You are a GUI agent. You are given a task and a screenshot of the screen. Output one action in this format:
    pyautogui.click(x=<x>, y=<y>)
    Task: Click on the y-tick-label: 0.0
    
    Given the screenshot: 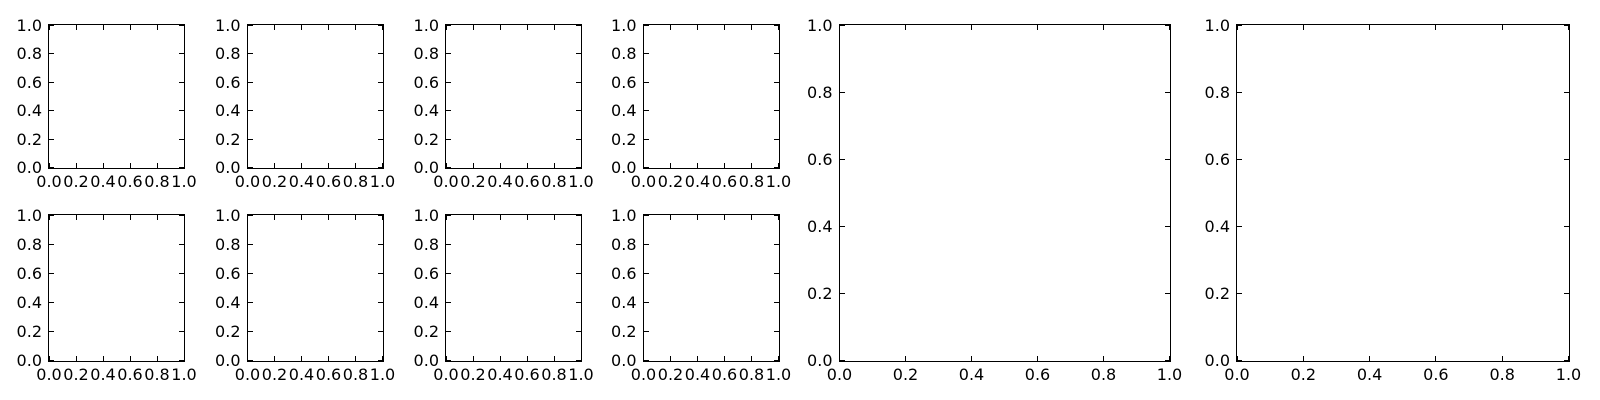 What is the action you would take?
    pyautogui.click(x=426, y=167)
    